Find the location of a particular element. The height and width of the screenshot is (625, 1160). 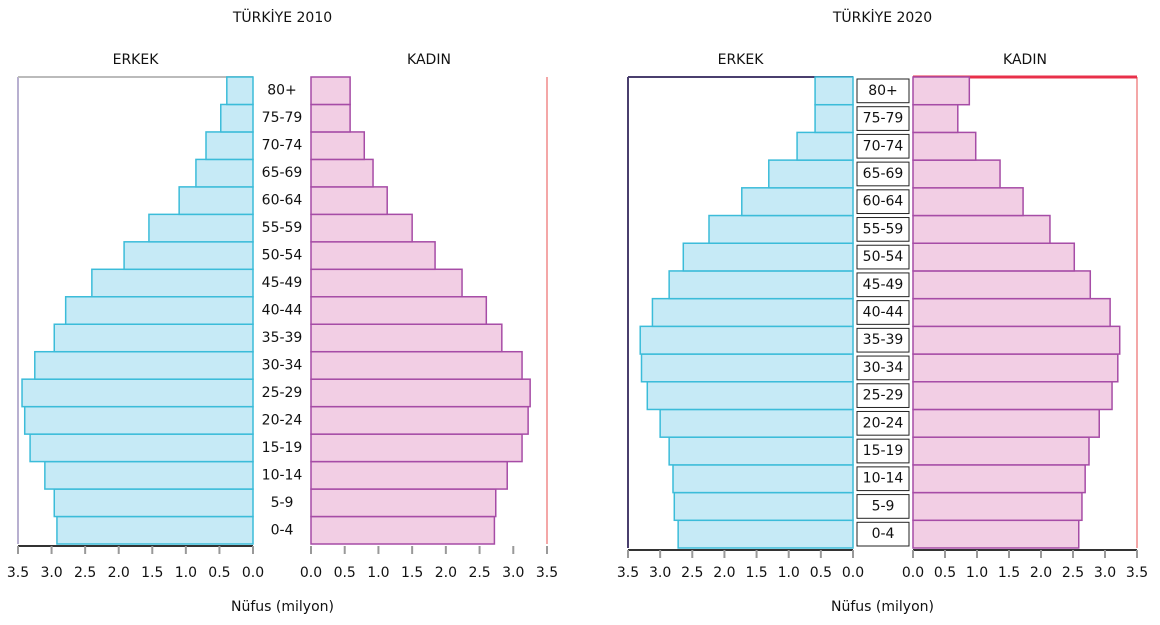

x-tick-label: 3.0 is located at coordinates (513, 573).